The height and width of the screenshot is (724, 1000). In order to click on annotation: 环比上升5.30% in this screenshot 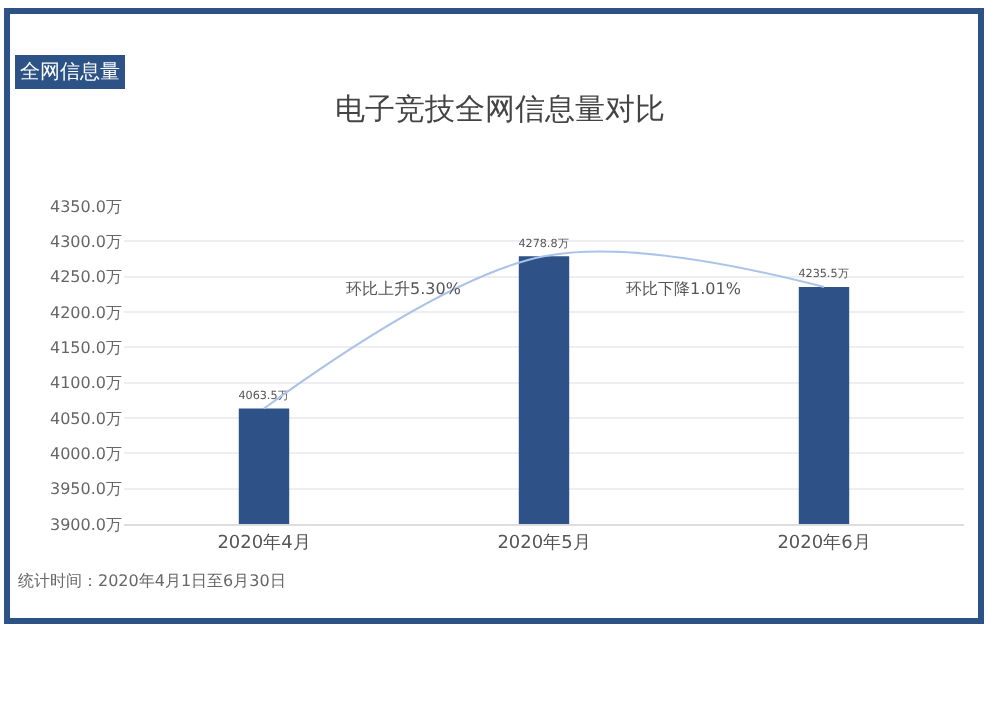, I will do `click(404, 289)`.